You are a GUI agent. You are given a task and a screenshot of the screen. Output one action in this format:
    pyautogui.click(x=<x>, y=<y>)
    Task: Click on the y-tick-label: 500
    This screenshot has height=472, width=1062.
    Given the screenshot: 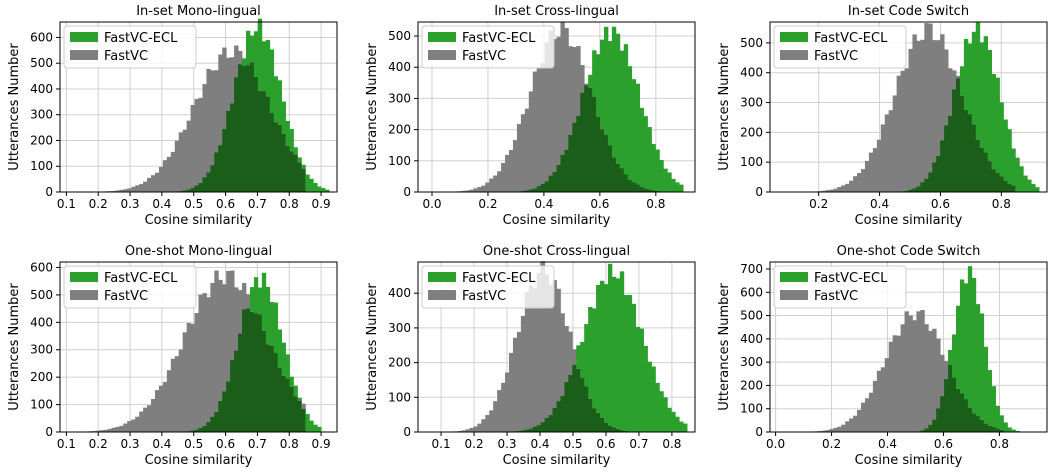 What is the action you would take?
    pyautogui.click(x=751, y=316)
    